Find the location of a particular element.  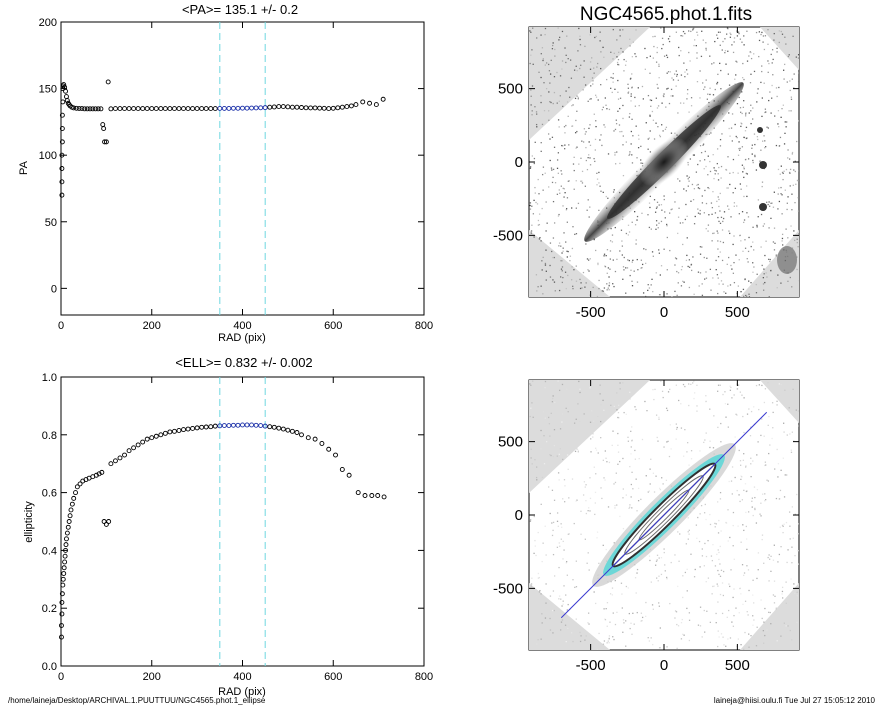

ellipticity-reference-lines is located at coordinates (242, 521).